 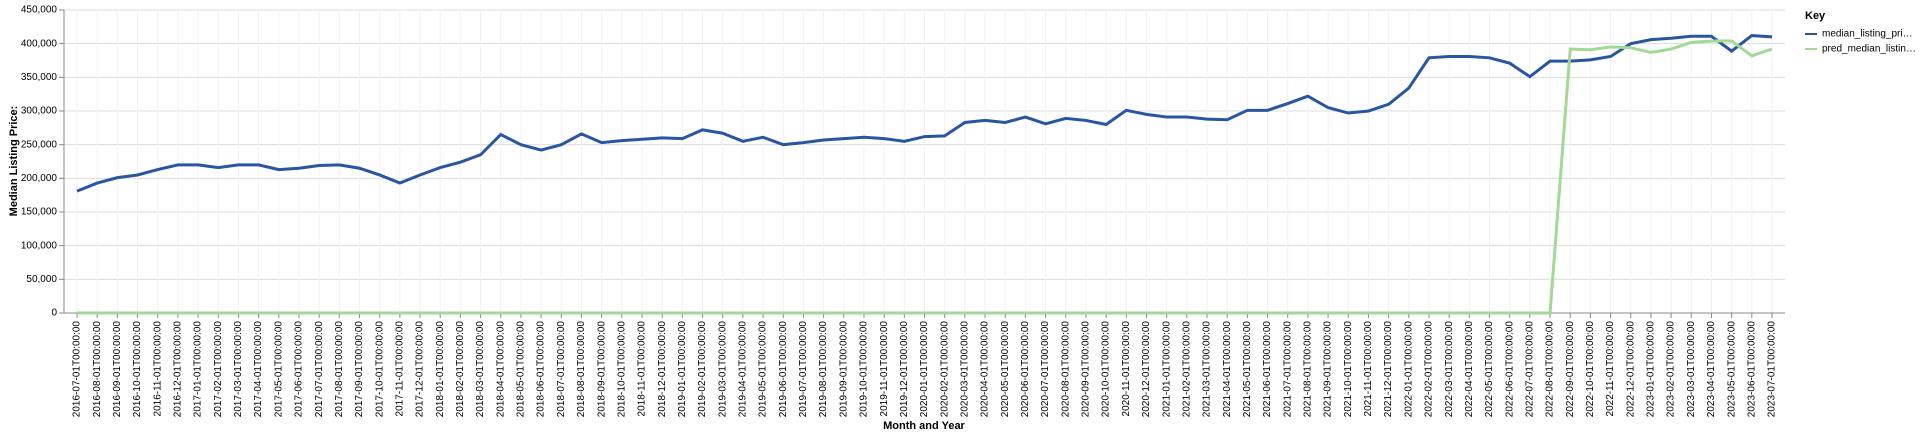 What do you see at coordinates (41, 279) in the screenshot?
I see `y-tick-label: 50,000` at bounding box center [41, 279].